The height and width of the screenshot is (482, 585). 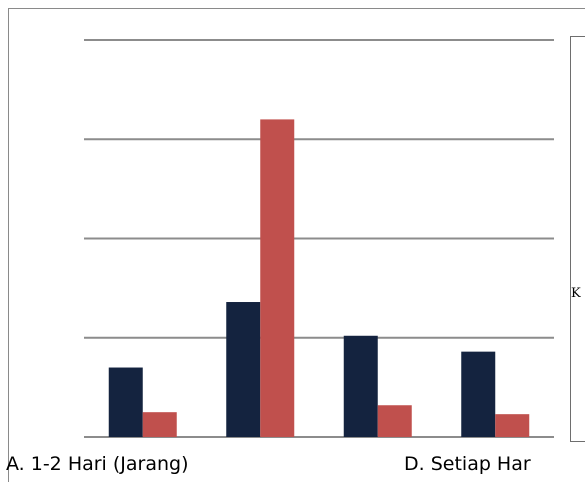 What do you see at coordinates (360, 386) in the screenshot?
I see `bar-series1-cat3` at bounding box center [360, 386].